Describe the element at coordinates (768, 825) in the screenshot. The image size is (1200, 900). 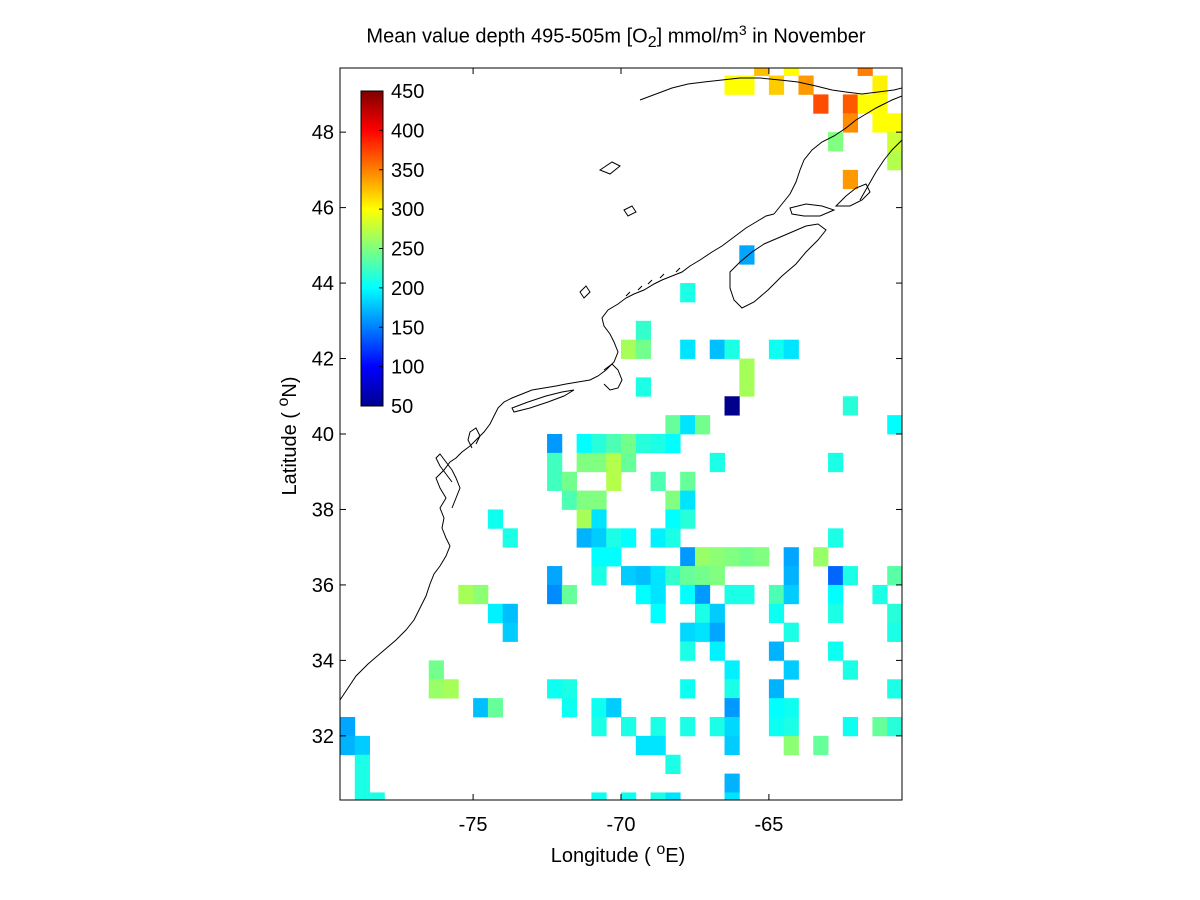
I see `x-tick-label: -65` at that location.